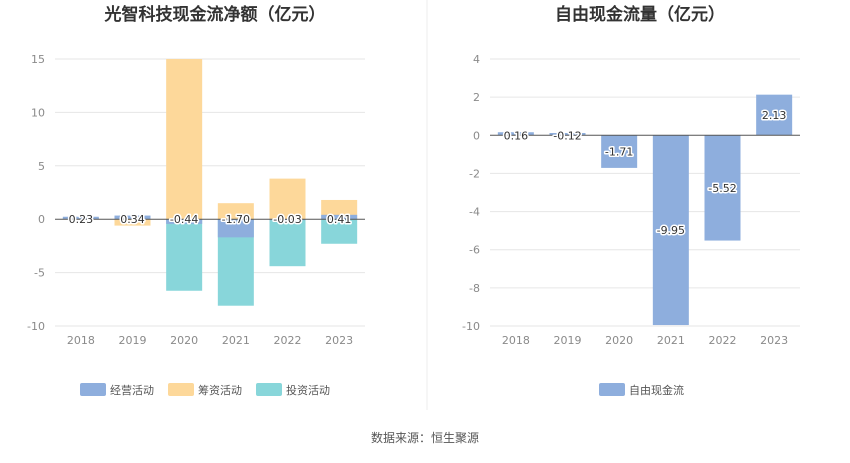 Image resolution: width=850 pixels, height=463 pixels. Describe the element at coordinates (339, 231) in the screenshot. I see `bar-investing-2023` at that location.